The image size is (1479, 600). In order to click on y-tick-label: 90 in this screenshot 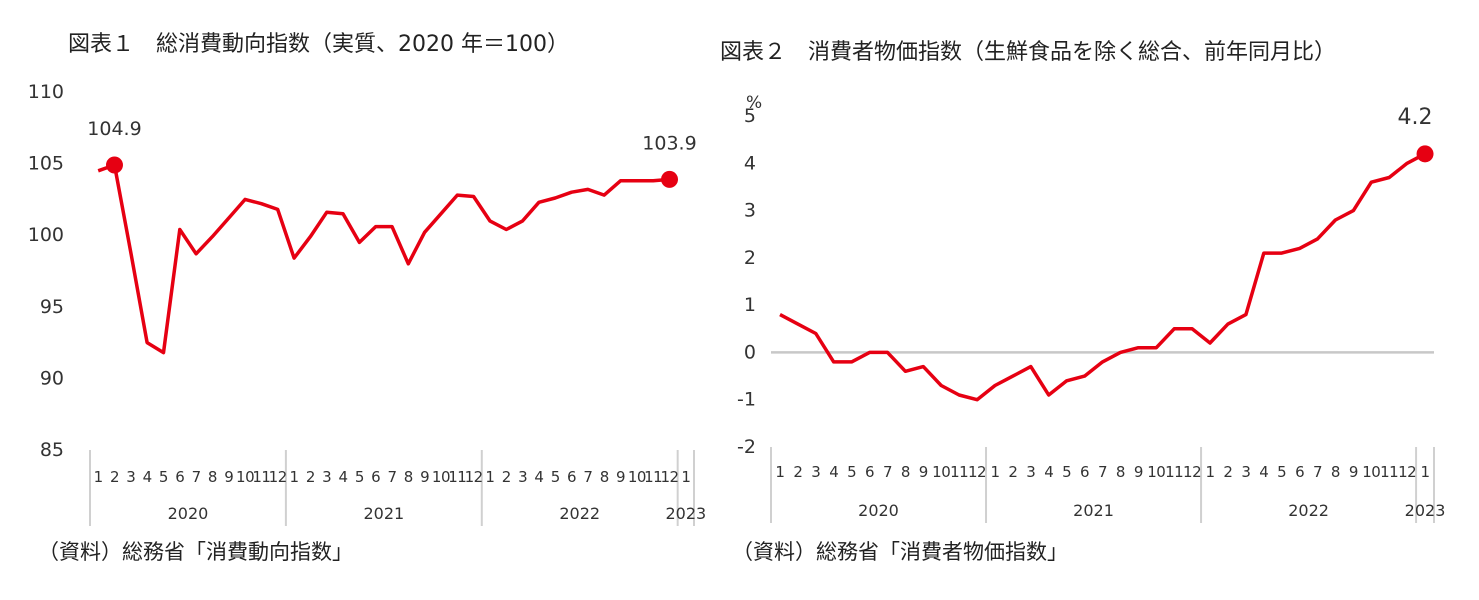, I will do `click(52, 378)`.